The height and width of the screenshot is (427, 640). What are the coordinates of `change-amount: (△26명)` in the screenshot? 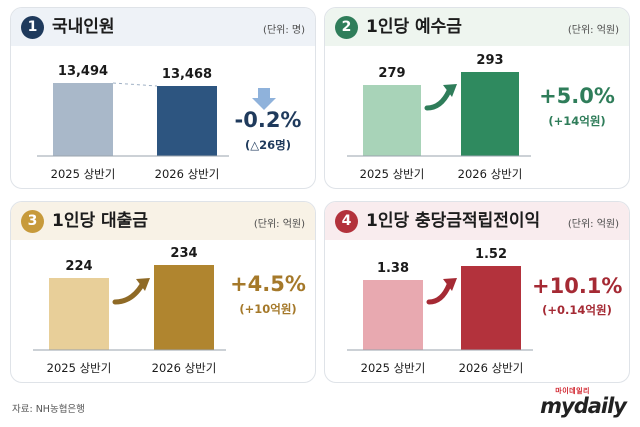 It's located at (268, 145).